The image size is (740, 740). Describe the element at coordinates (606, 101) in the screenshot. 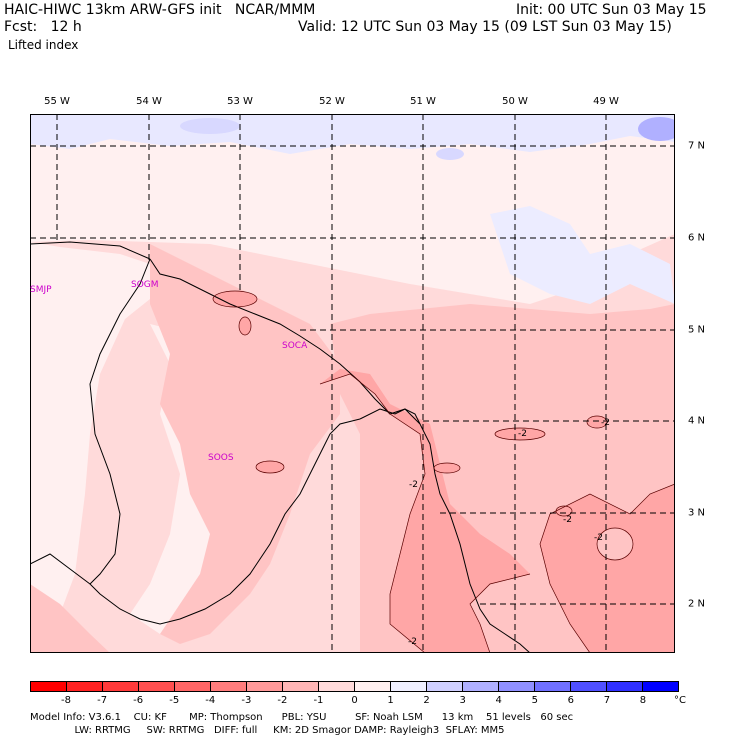

I see `lon-label-49w: 49 W` at that location.